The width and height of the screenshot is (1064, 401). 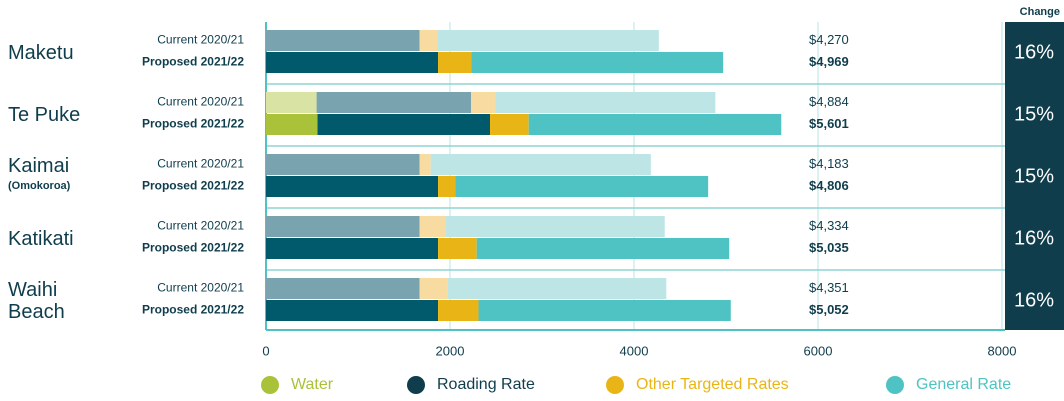 I want to click on change-title: Change, so click(x=1040, y=12).